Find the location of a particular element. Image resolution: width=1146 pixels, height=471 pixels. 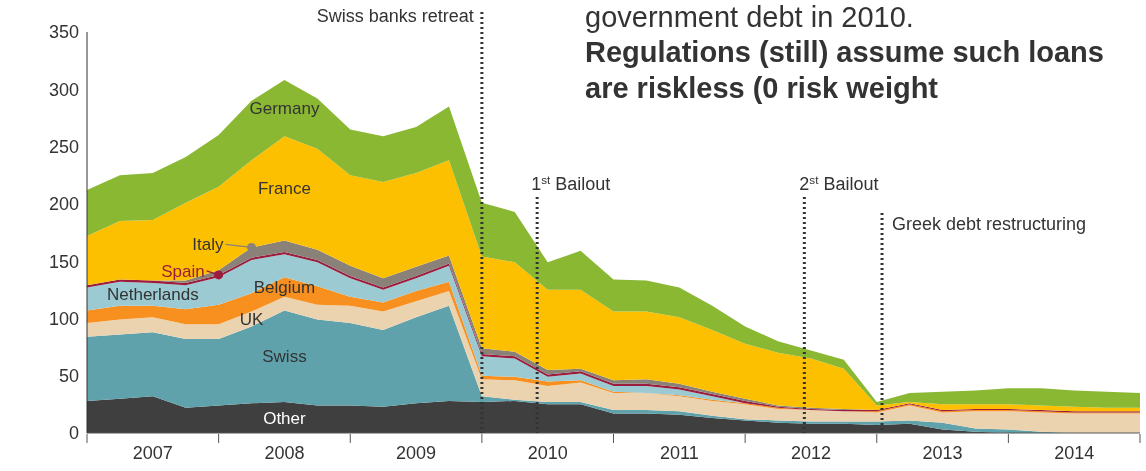

series-label: Germany is located at coordinates (284, 109).